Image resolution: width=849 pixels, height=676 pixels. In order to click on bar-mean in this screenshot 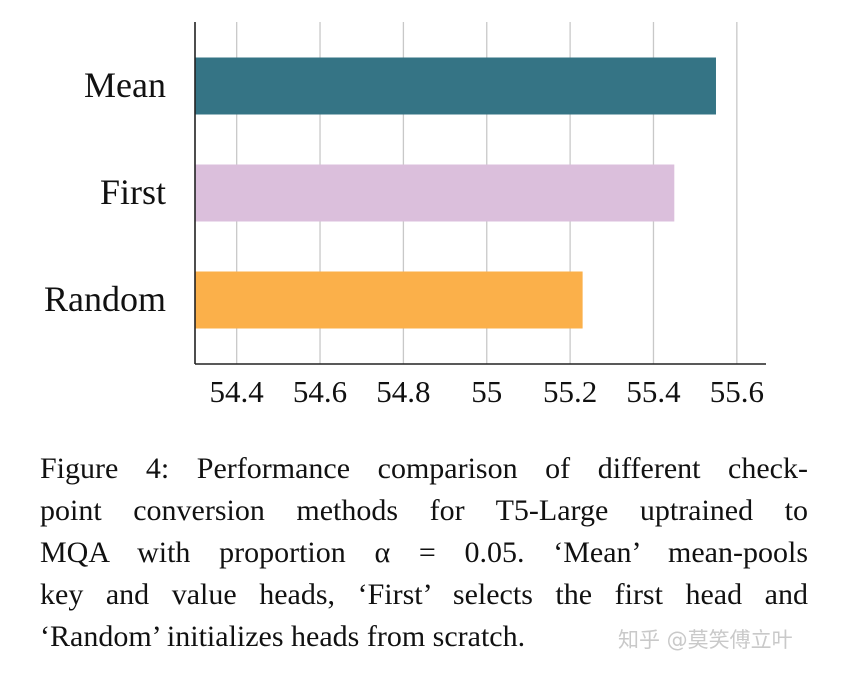, I will do `click(455, 86)`.